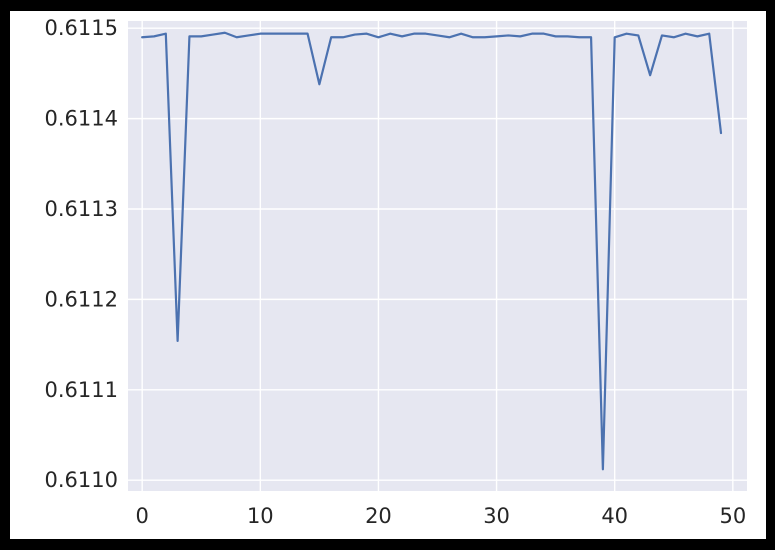 Image resolution: width=775 pixels, height=550 pixels. I want to click on x-tick-label: 50, so click(732, 516).